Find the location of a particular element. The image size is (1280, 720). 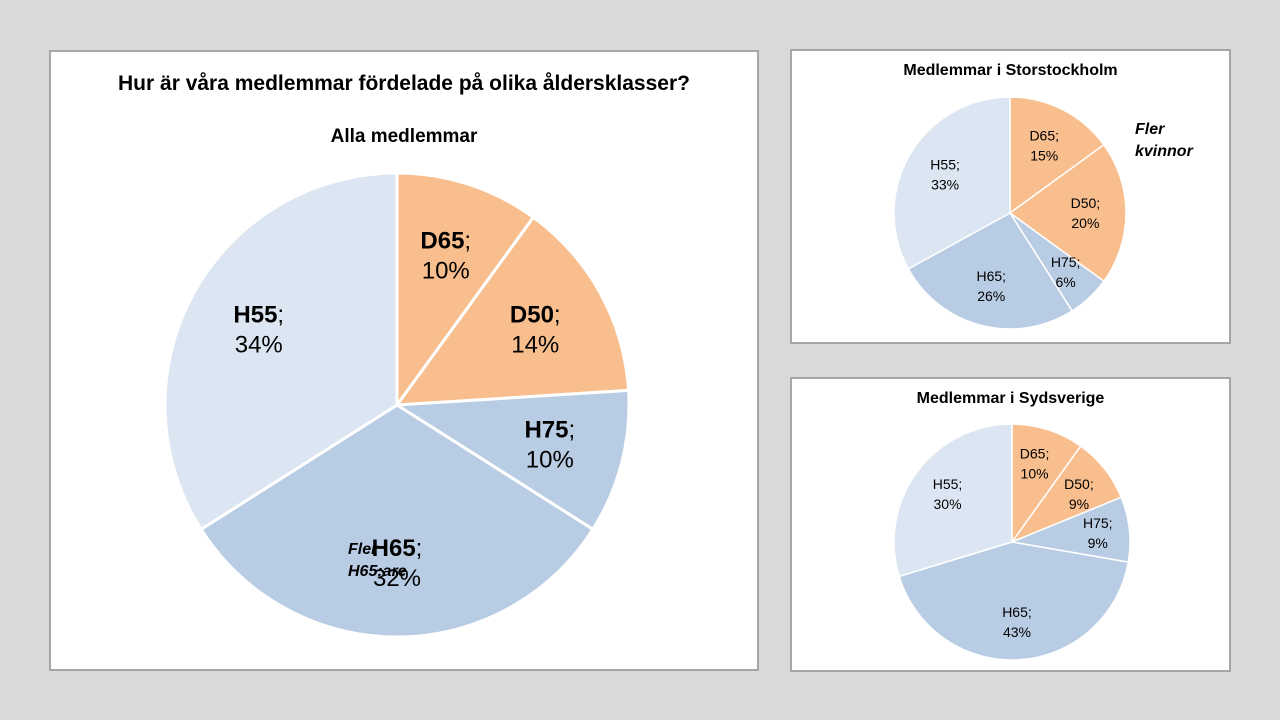

stockholm-label-d65: D65; is located at coordinates (1044, 136).